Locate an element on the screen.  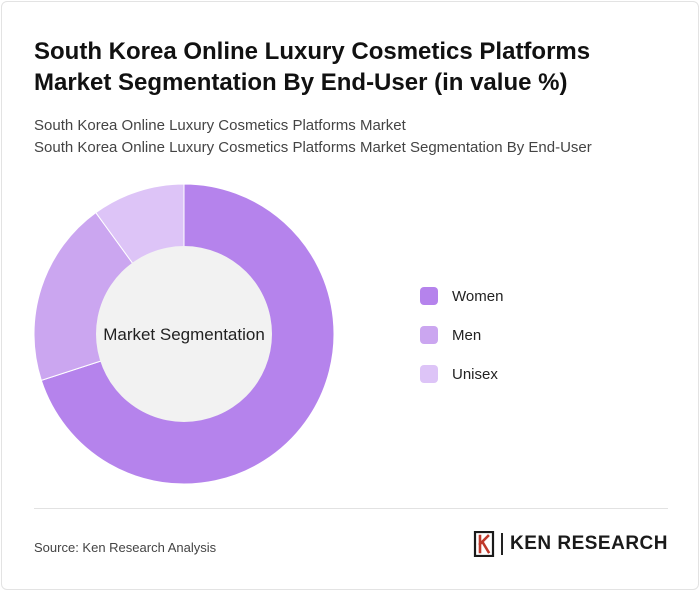
ken-research-logo: KEN RESEARCH is located at coordinates (570, 544).